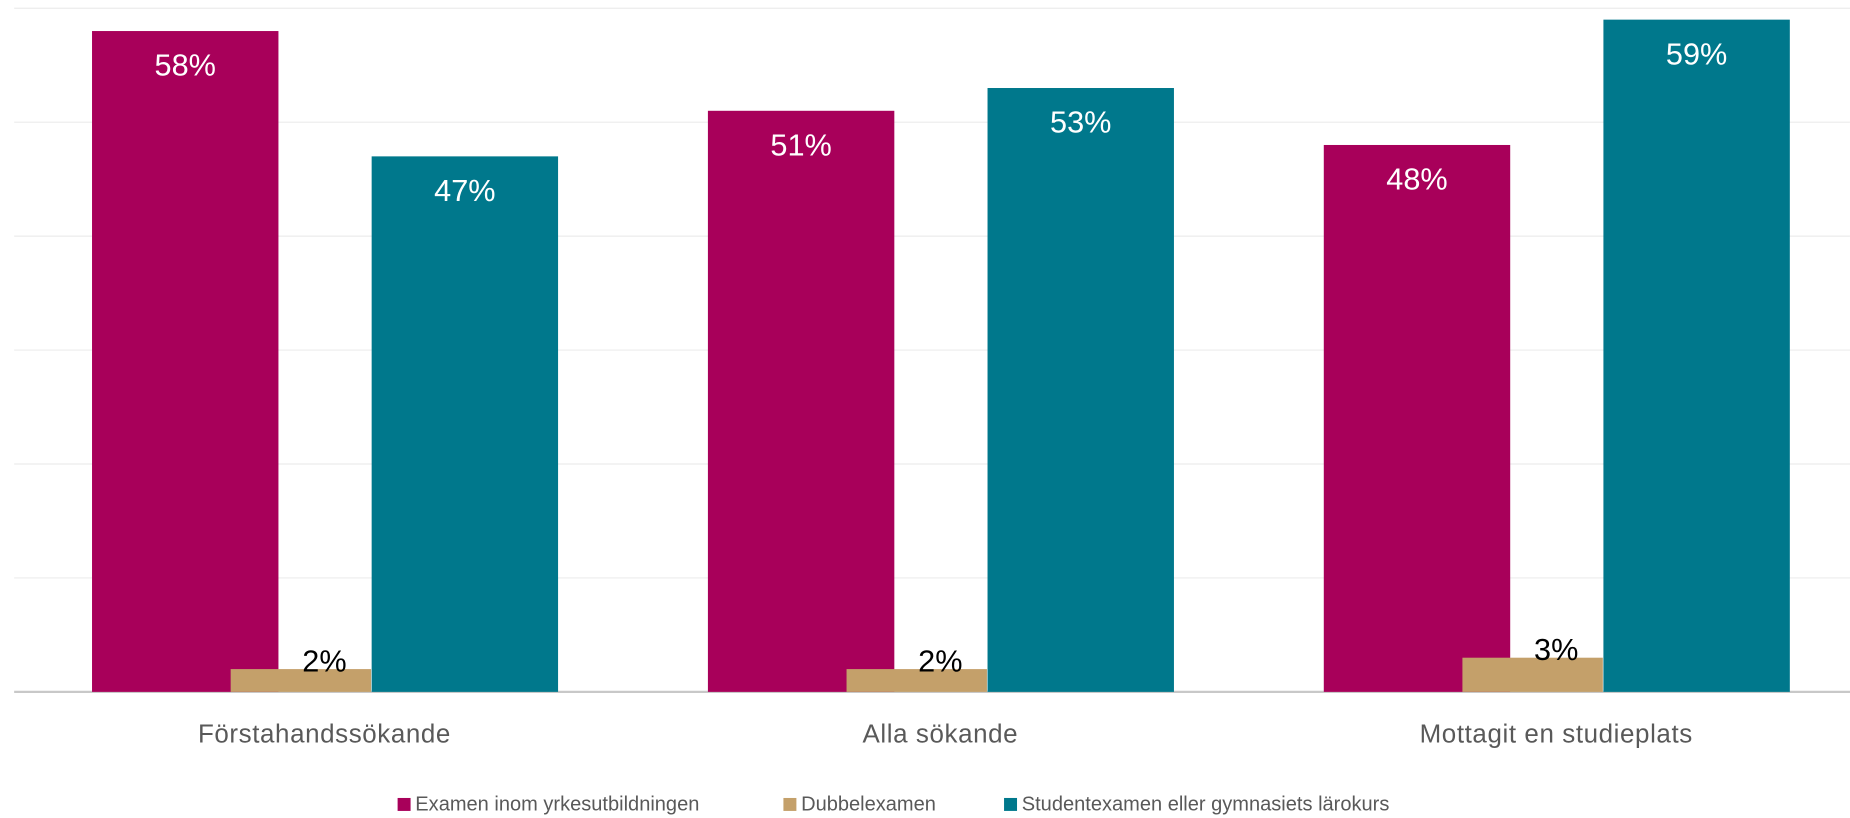  What do you see at coordinates (1696, 54) in the screenshot?
I see `data-label: 59%` at bounding box center [1696, 54].